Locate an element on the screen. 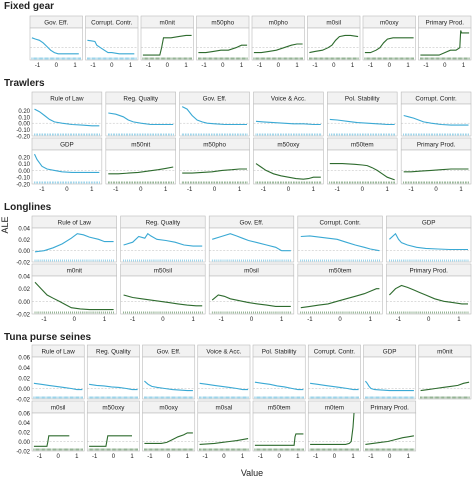 The width and height of the screenshot is (474, 480). y-tick-label: 0.10 is located at coordinates (24, 165).